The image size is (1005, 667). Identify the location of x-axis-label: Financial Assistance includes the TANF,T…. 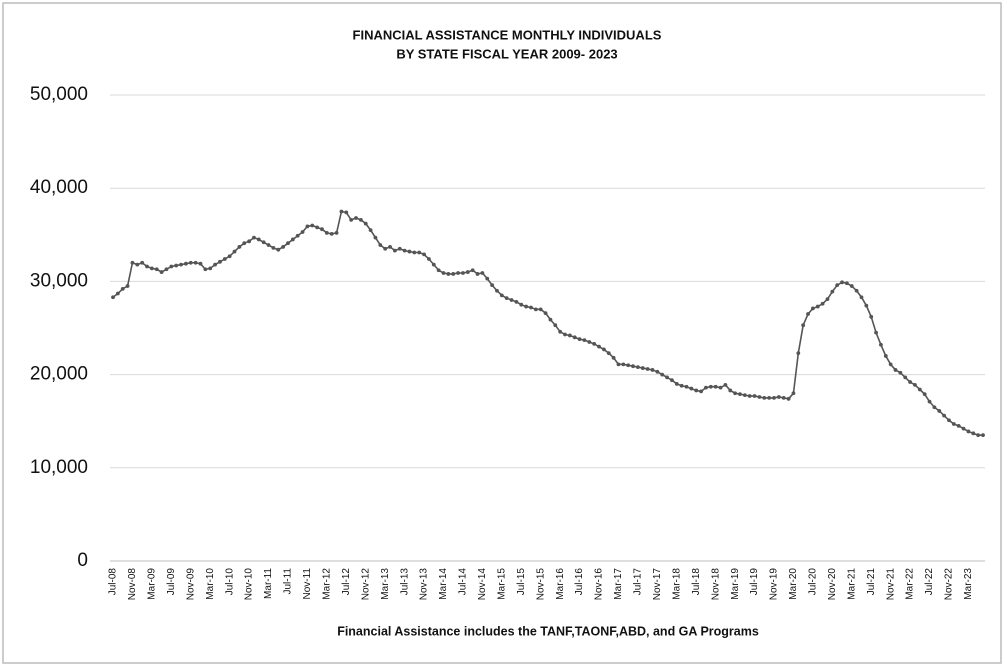
(548, 631).